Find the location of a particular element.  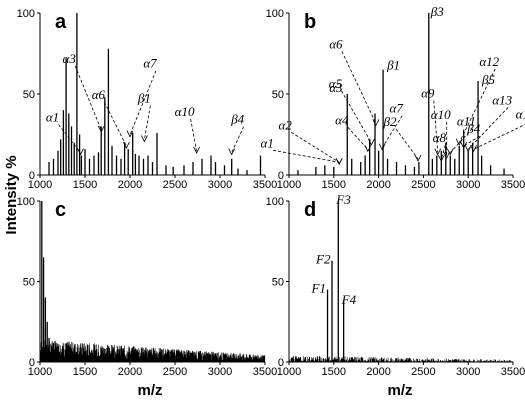

annotation-label-a-5: α10 is located at coordinates (185, 111).